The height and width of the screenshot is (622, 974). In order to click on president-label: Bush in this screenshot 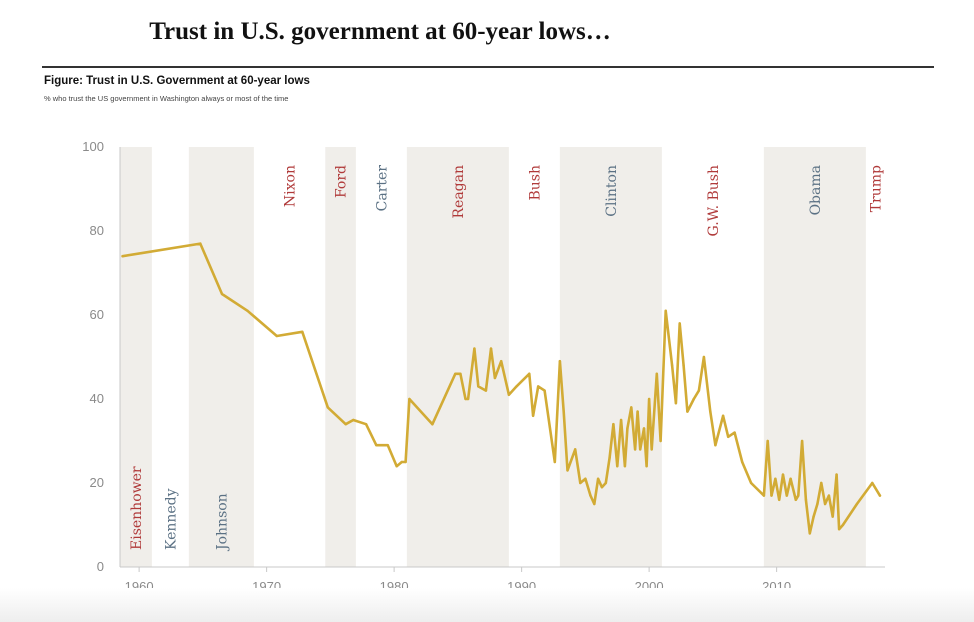, I will do `click(535, 183)`.